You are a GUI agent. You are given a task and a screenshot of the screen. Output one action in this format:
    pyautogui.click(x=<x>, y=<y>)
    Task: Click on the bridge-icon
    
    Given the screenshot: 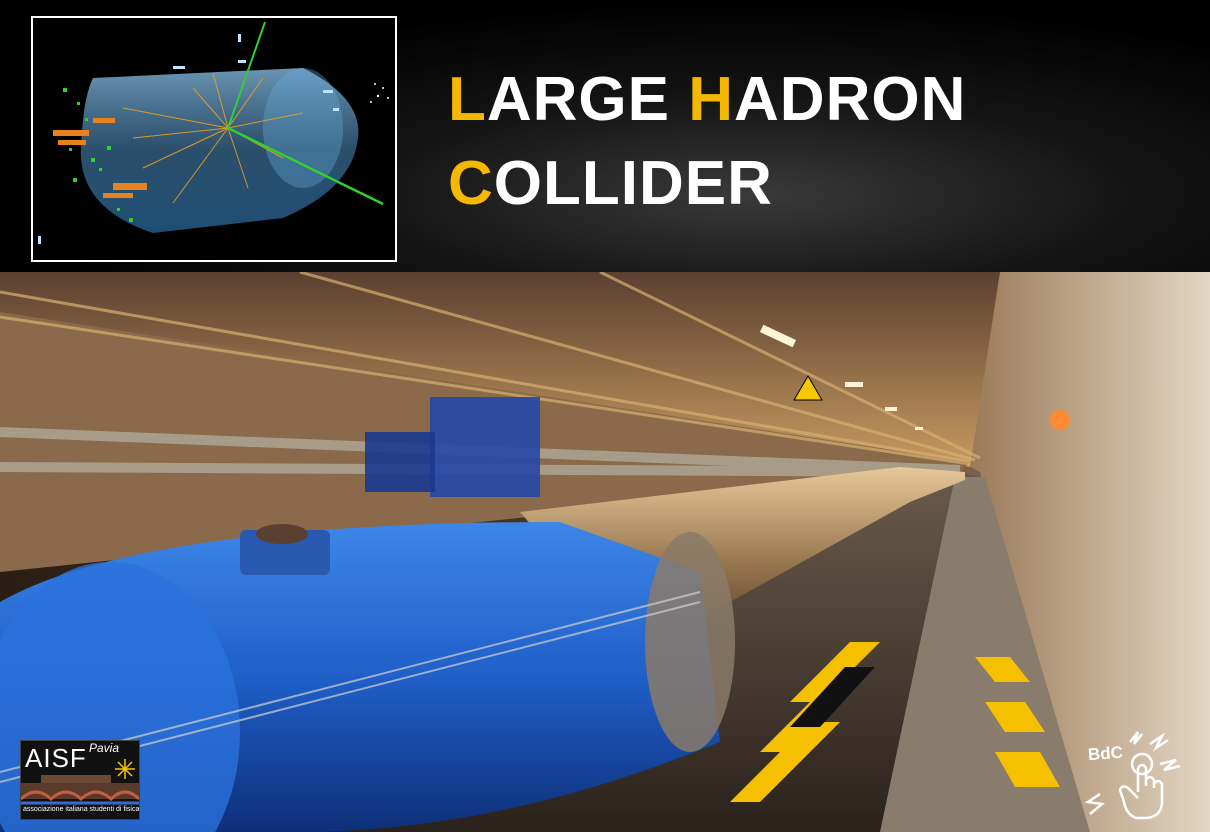 What is the action you would take?
    pyautogui.click(x=80, y=790)
    